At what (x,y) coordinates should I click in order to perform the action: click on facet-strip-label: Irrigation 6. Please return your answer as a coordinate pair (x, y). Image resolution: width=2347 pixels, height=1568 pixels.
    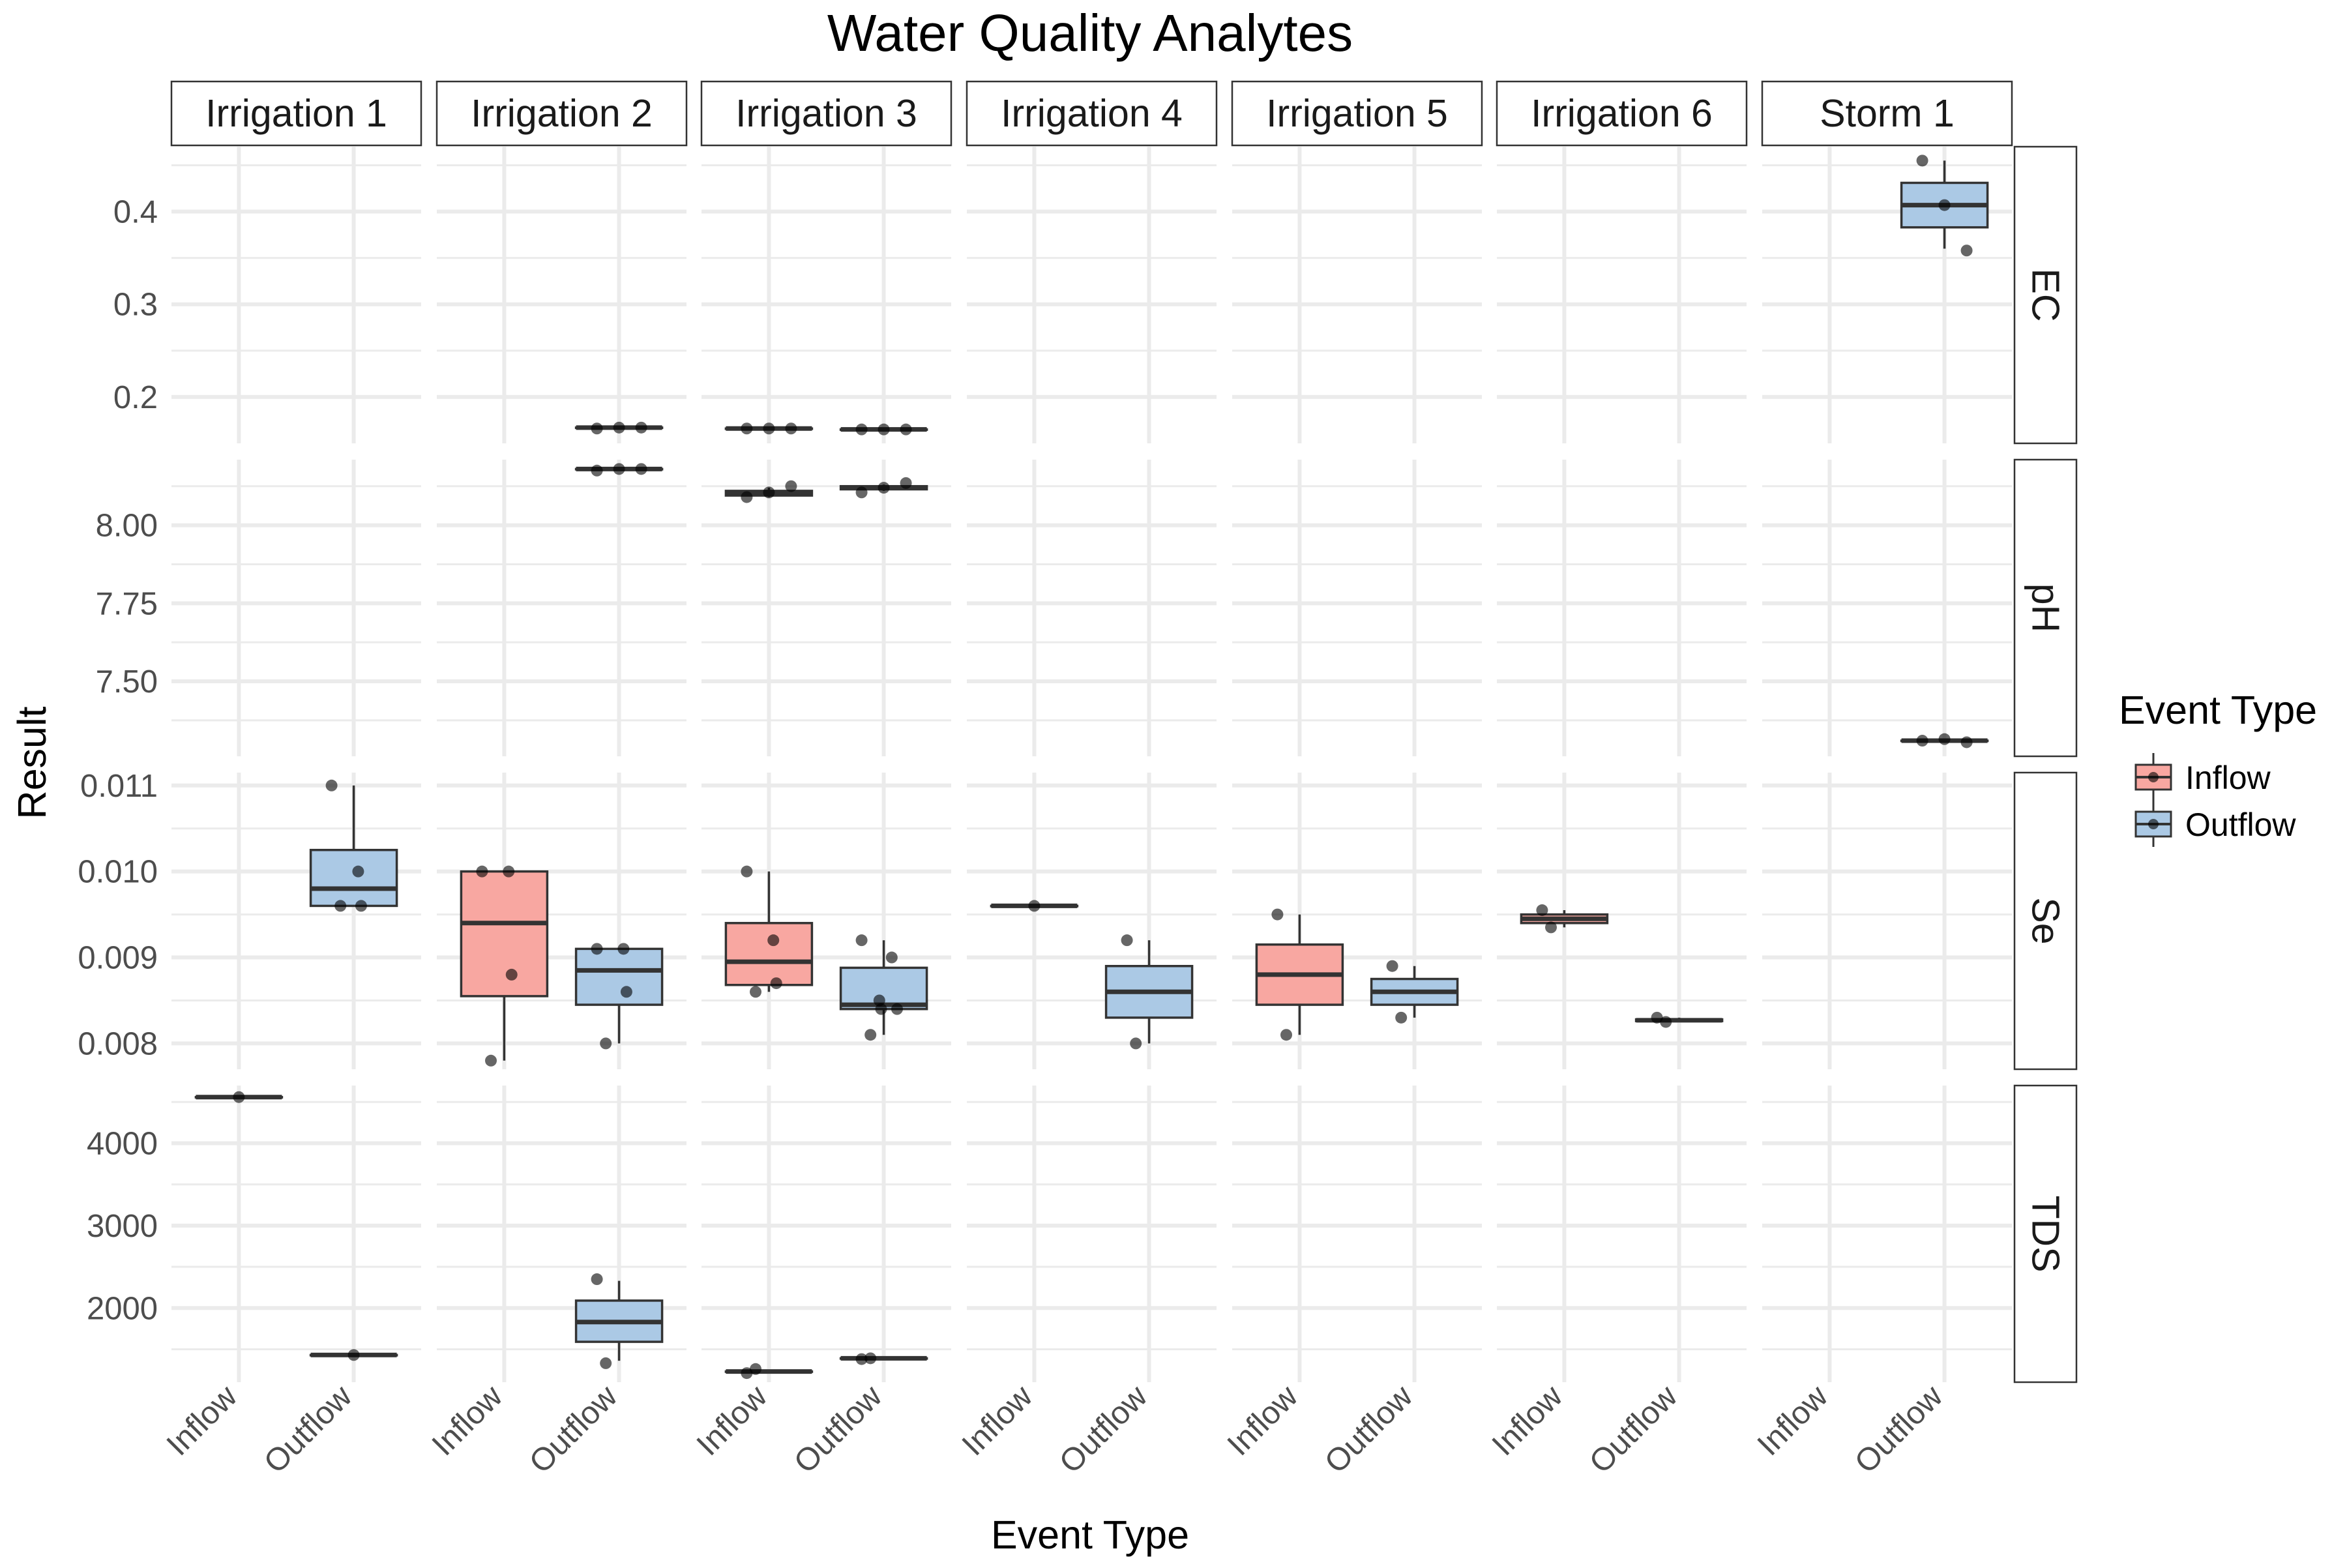
    Looking at the image, I should click on (1622, 114).